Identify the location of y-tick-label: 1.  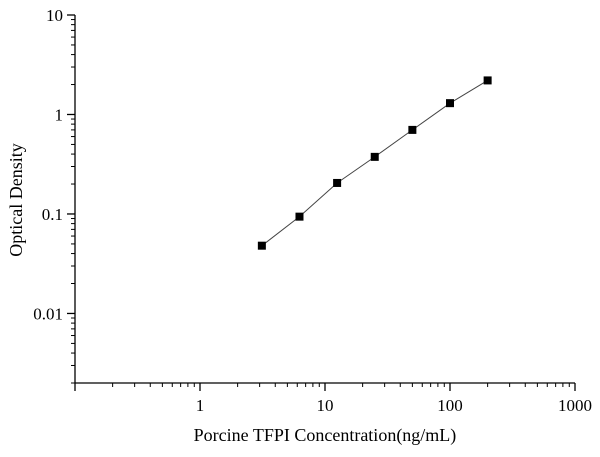
(59, 114).